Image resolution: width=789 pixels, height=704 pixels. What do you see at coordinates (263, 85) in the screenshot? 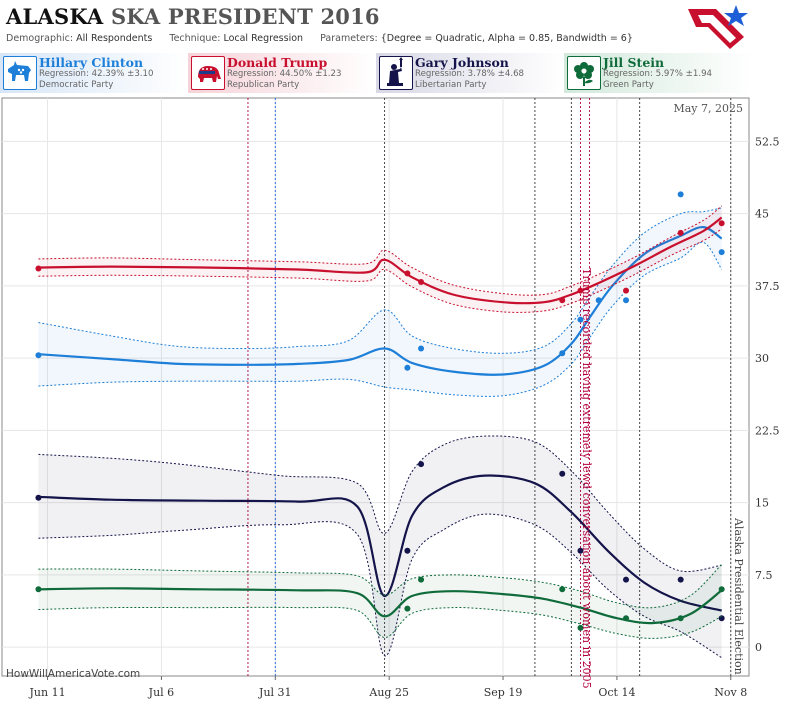
I see `candidate-party: Republican Party` at bounding box center [263, 85].